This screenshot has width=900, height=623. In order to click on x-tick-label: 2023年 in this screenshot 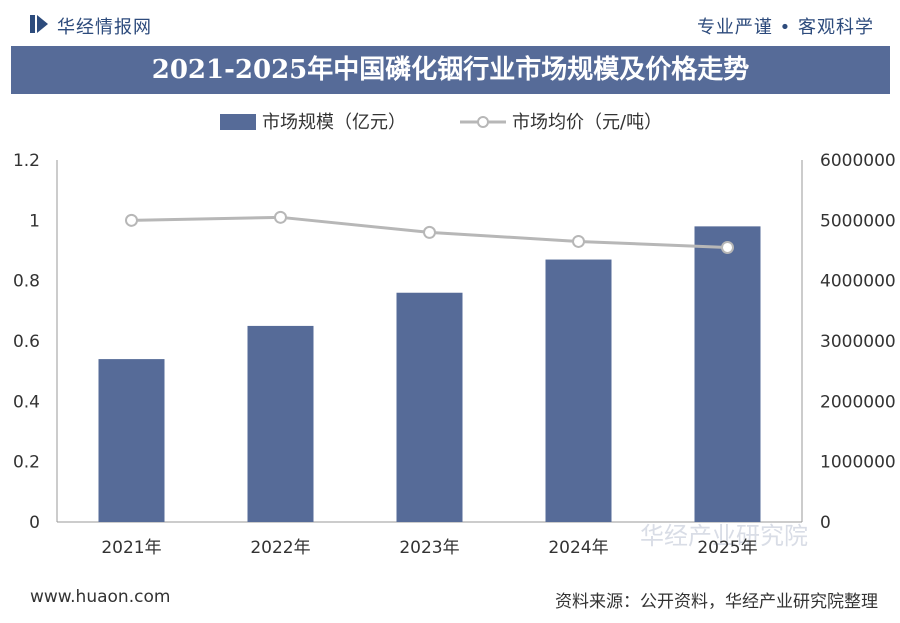, I will do `click(429, 548)`.